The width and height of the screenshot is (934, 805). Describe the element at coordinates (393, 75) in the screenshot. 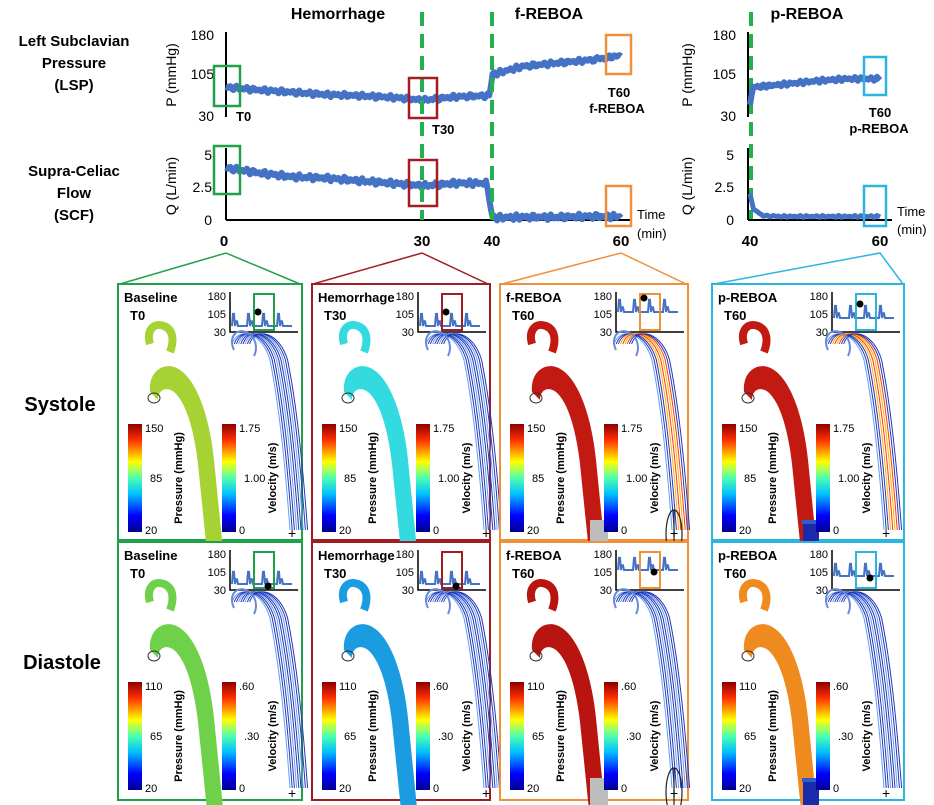

I see `lsp-chart-left: P (mmHg) 180 105 30` at that location.